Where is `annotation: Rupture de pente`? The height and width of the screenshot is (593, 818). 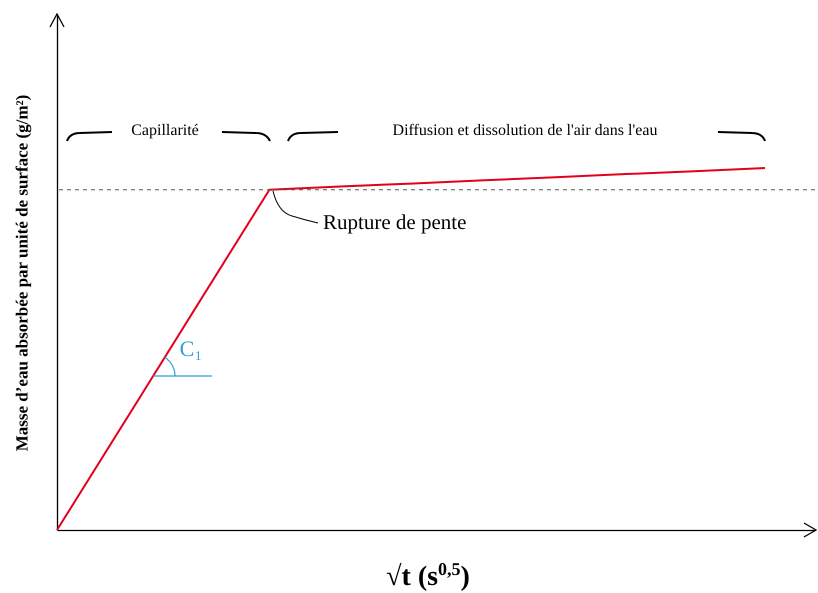
annotation: Rupture de pente is located at coordinates (394, 222).